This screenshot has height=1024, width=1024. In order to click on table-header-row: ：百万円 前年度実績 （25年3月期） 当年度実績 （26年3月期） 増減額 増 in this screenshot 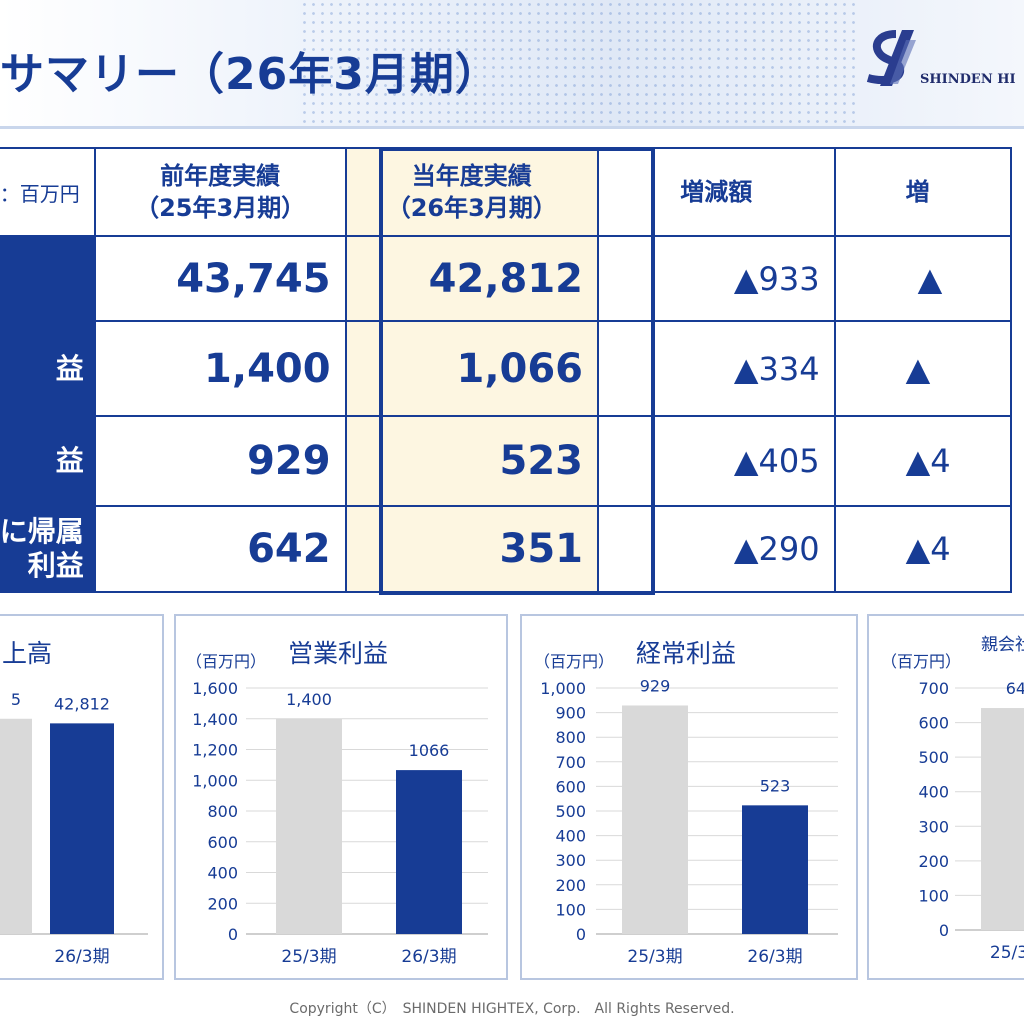, I will do `click(506, 192)`.